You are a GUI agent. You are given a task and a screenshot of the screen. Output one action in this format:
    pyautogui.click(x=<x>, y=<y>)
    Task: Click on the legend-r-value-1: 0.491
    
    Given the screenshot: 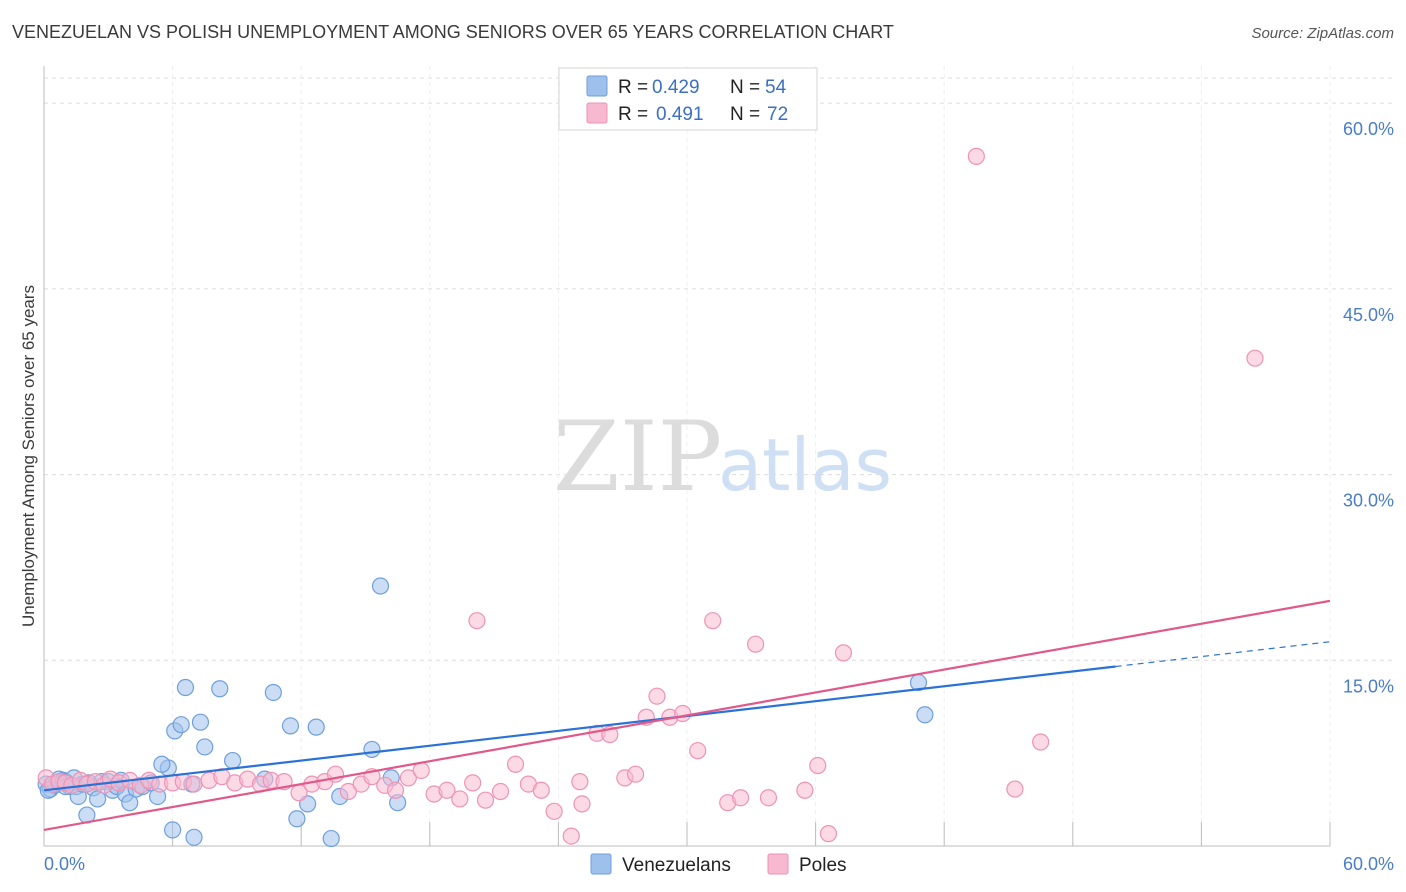 What is the action you would take?
    pyautogui.click(x=680, y=114)
    